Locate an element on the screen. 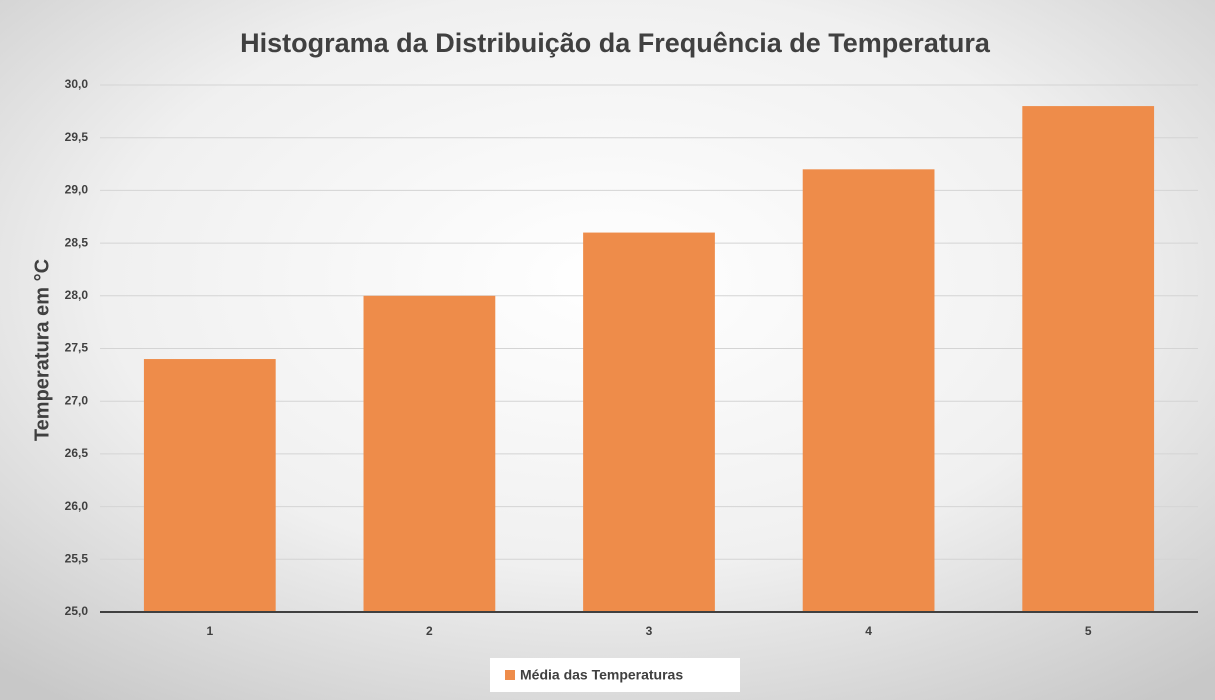 This screenshot has width=1215, height=700. y-tick-label: 26,5 is located at coordinates (77, 453).